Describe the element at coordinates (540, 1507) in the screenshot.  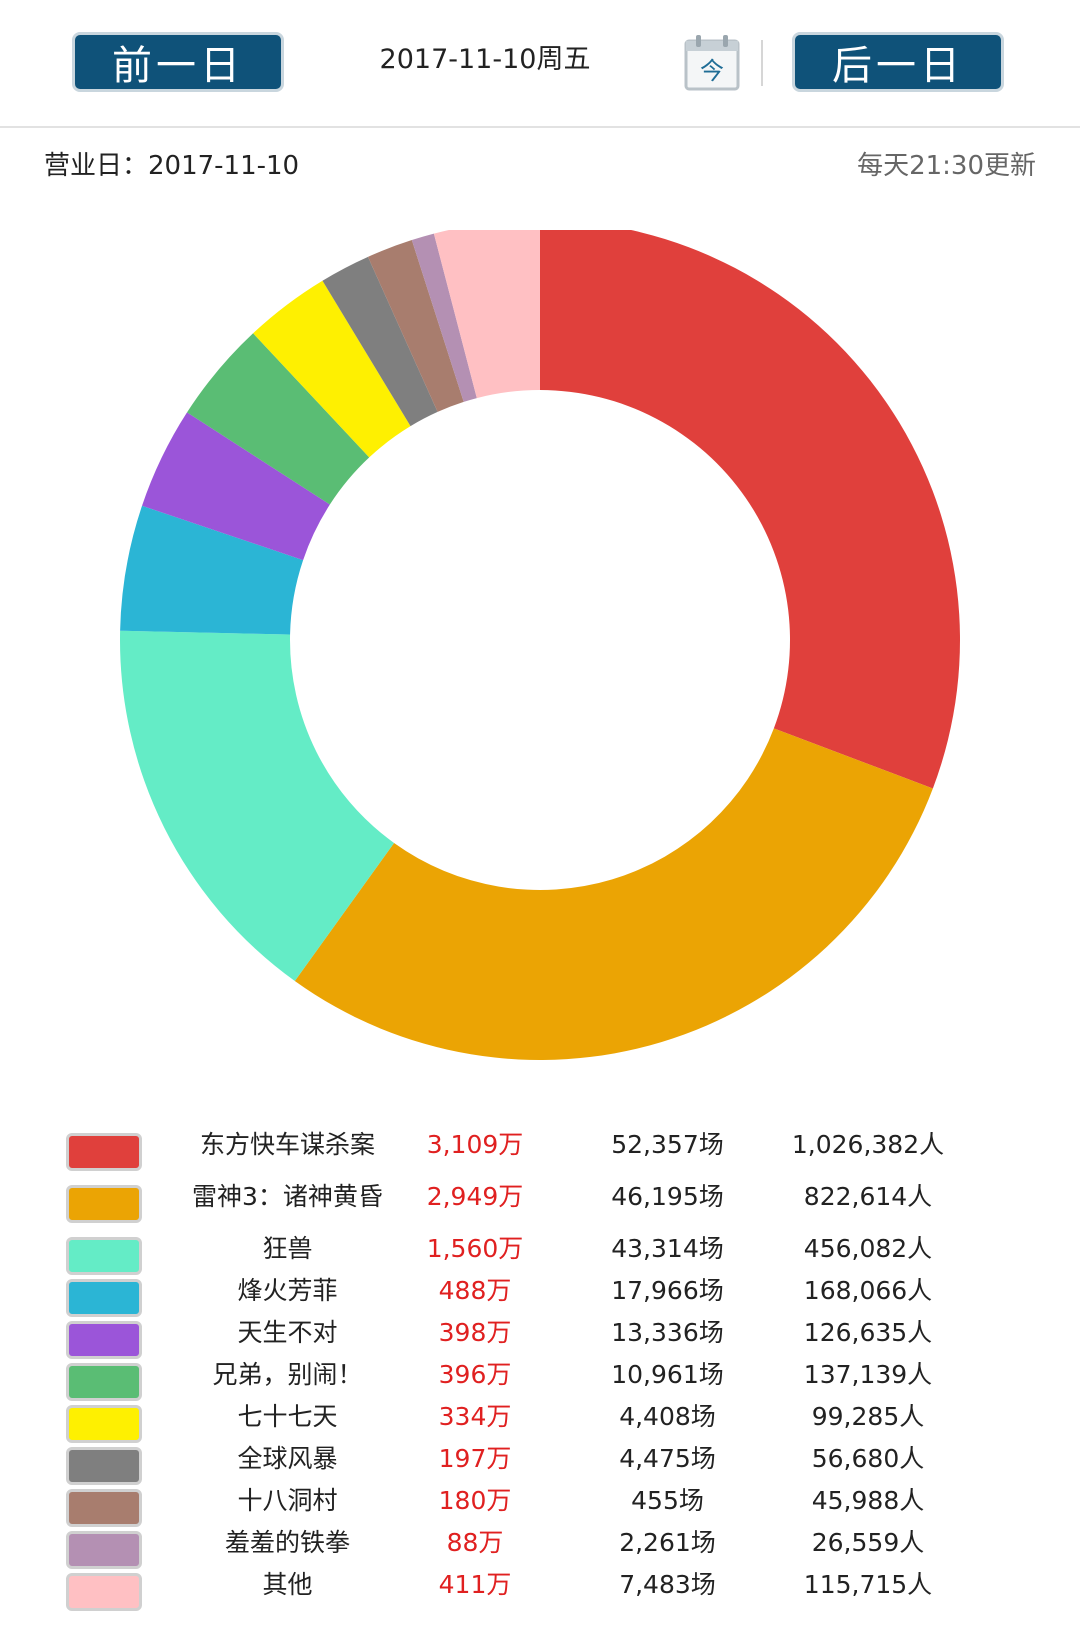
I see `legend-row: 十八洞村 180万 455场 45,988人` at that location.